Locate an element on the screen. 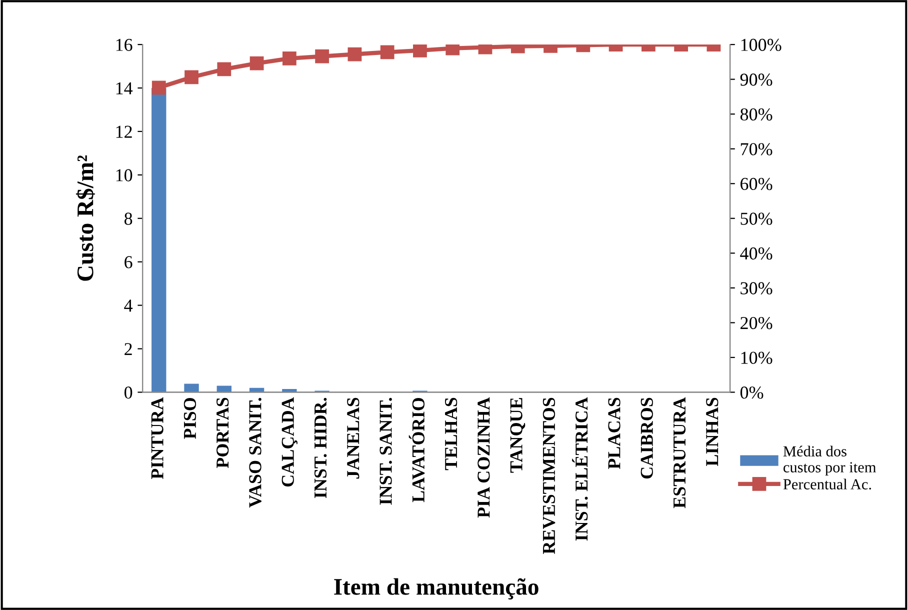  x-tick-label: TELHAS is located at coordinates (451, 434).